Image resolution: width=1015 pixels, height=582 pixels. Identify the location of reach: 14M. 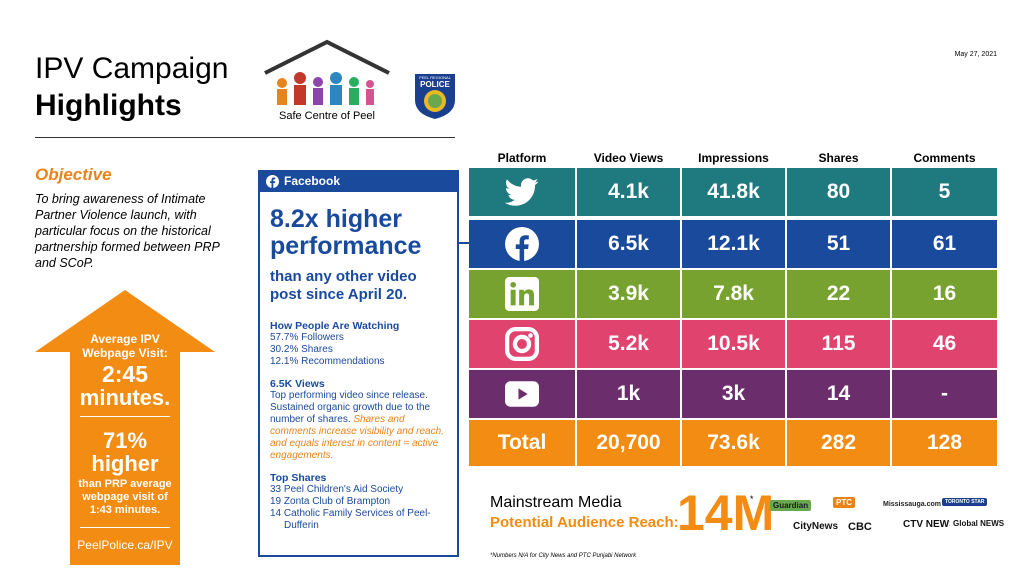
(726, 513).